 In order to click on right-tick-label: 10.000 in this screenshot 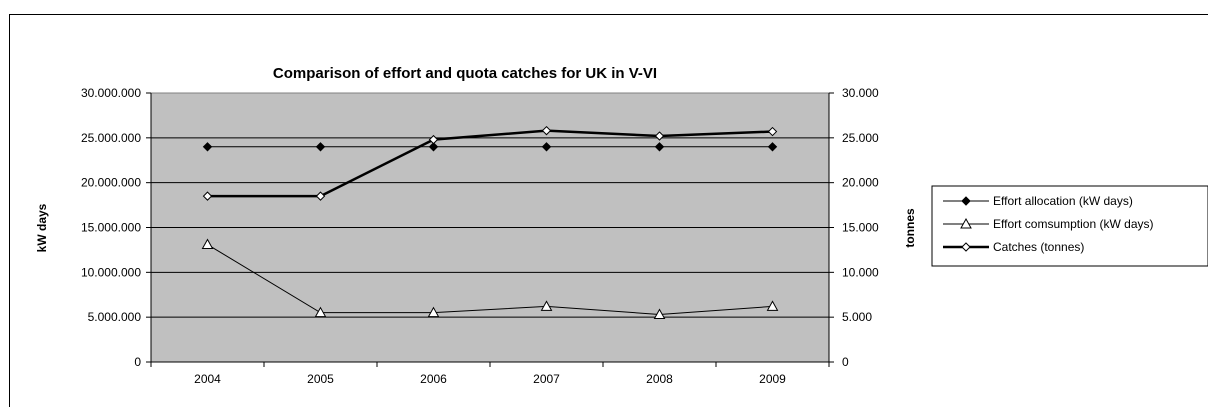, I will do `click(860, 272)`.